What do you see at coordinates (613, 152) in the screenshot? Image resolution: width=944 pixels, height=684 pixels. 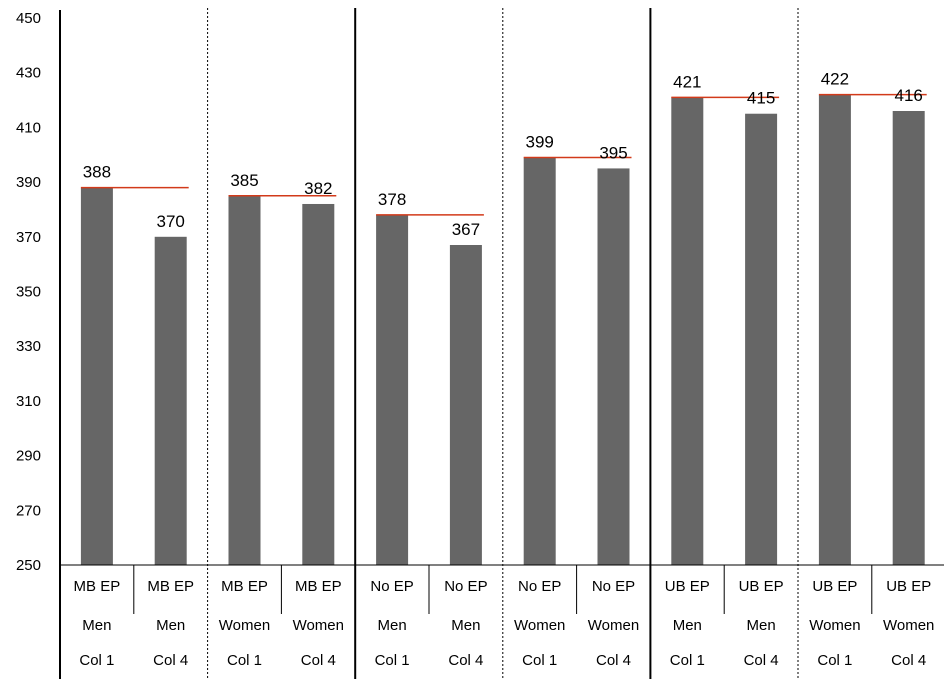 I see `data-label-8: 395` at bounding box center [613, 152].